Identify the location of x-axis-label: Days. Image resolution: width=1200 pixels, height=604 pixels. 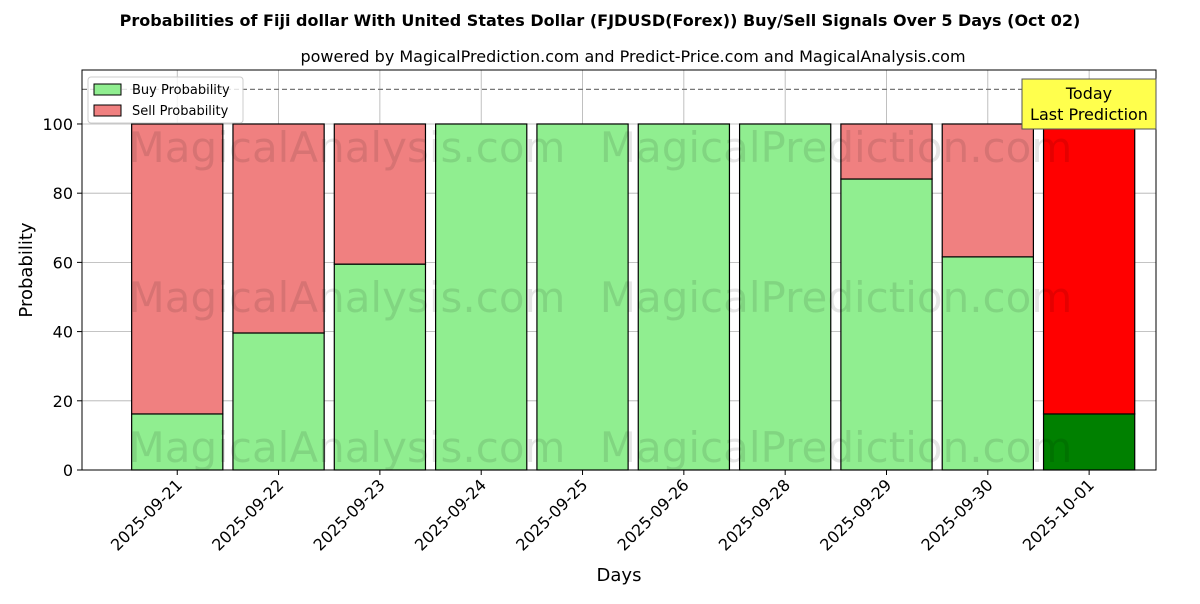
(619, 575).